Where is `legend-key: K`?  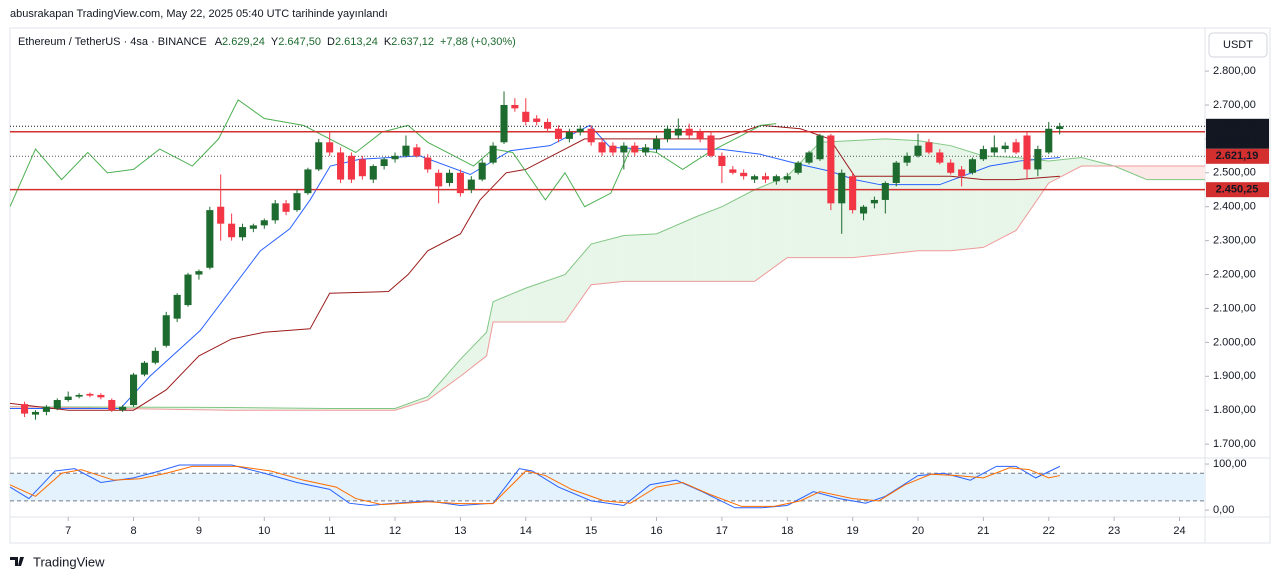 legend-key: K is located at coordinates (388, 42).